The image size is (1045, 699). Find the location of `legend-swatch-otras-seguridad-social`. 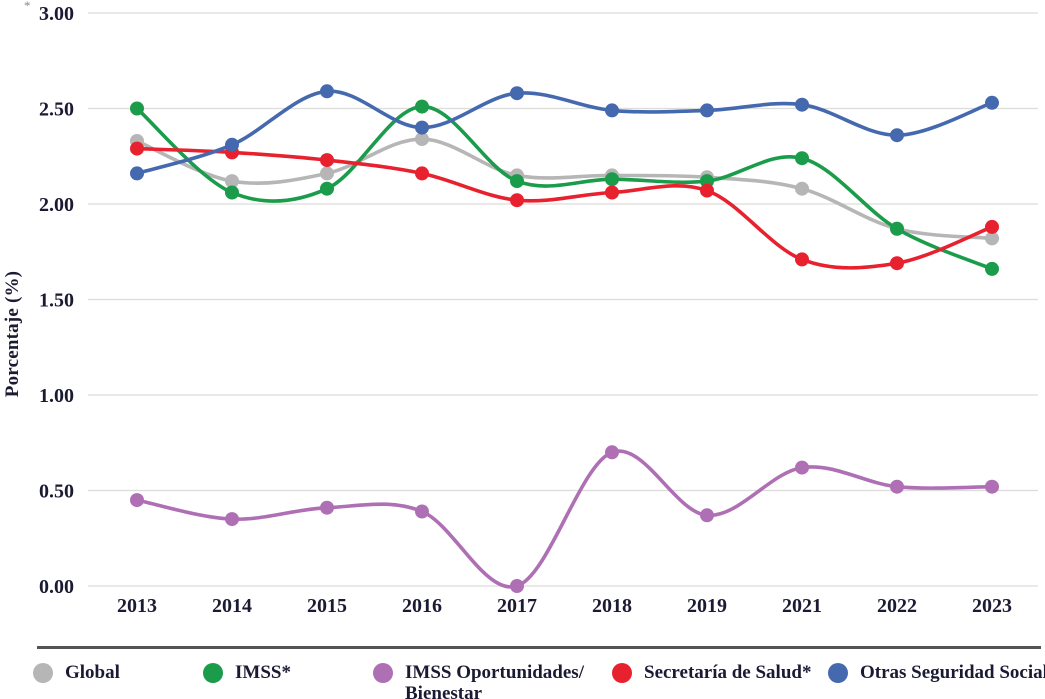

legend-swatch-otras-seguridad-social is located at coordinates (838, 673).